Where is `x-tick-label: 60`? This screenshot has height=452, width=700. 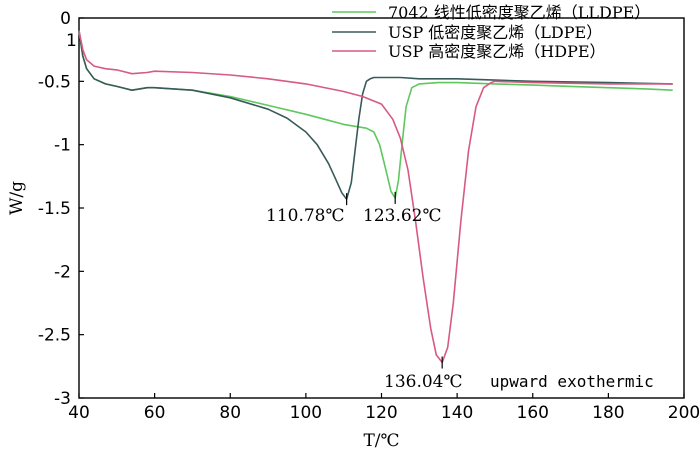
x-tick-label: 60 is located at coordinates (155, 413).